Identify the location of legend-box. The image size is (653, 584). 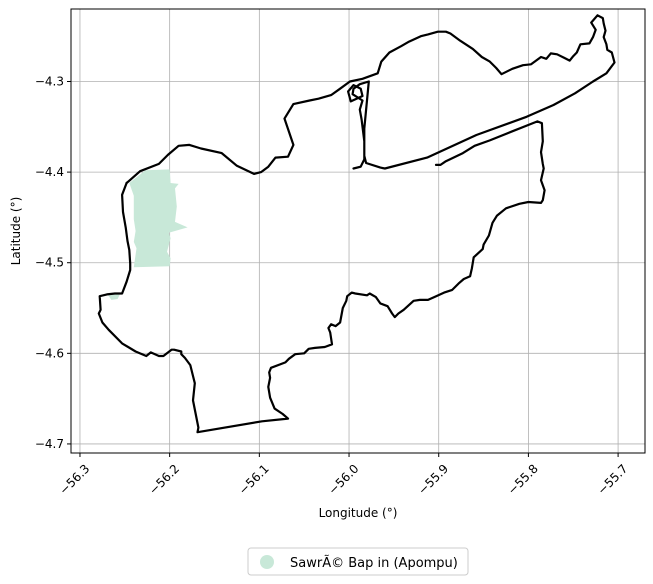
(358, 561).